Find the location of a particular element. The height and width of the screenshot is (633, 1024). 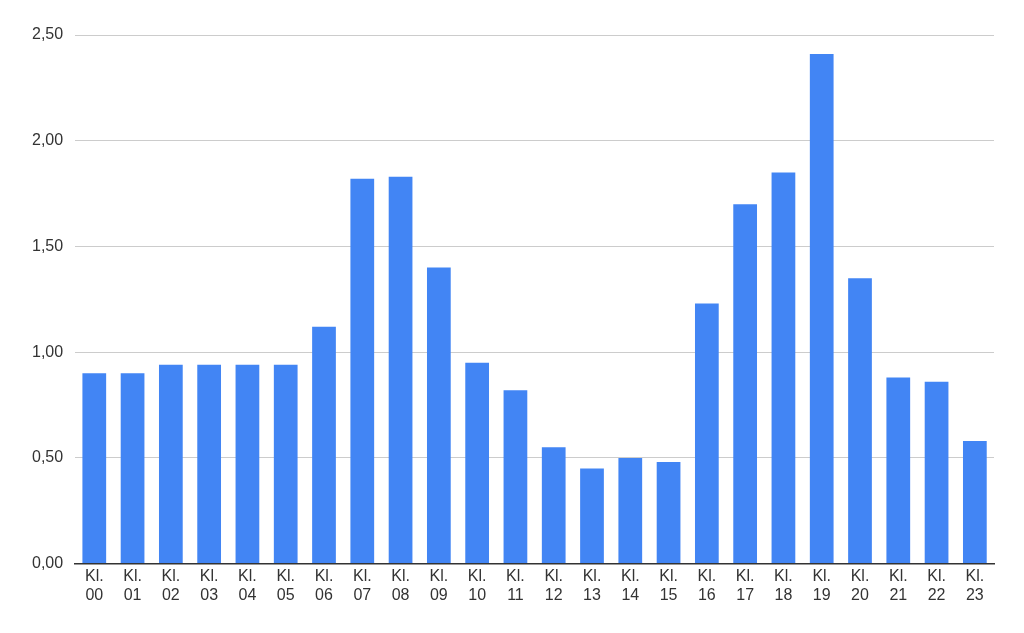

x-tick-label: Kl. 01 is located at coordinates (132, 584).